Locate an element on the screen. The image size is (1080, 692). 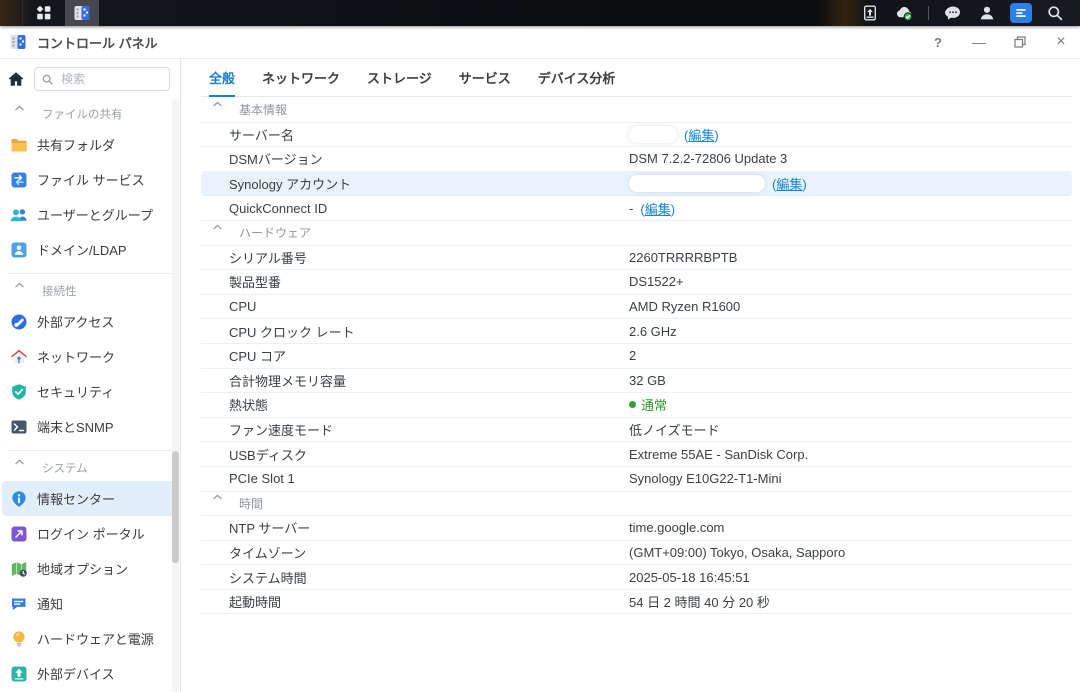
row-value: (編集) is located at coordinates (718, 183).